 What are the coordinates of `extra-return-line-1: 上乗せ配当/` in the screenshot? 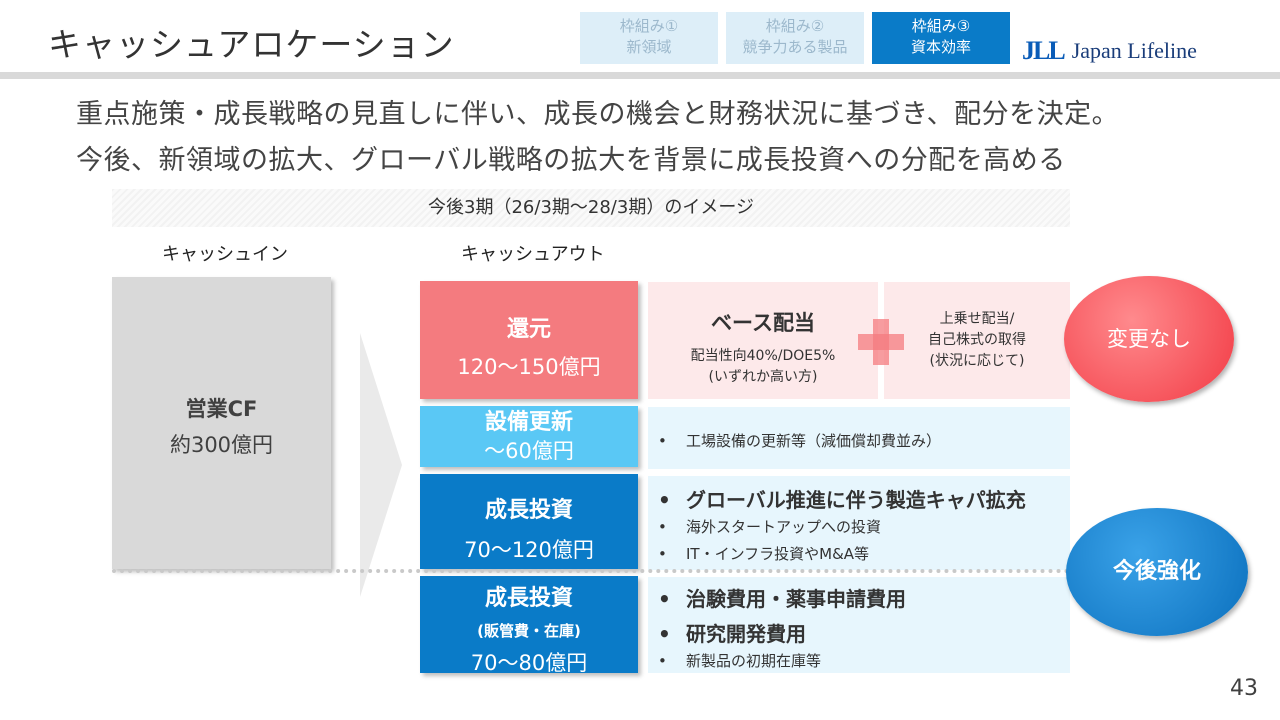 It's located at (977, 319).